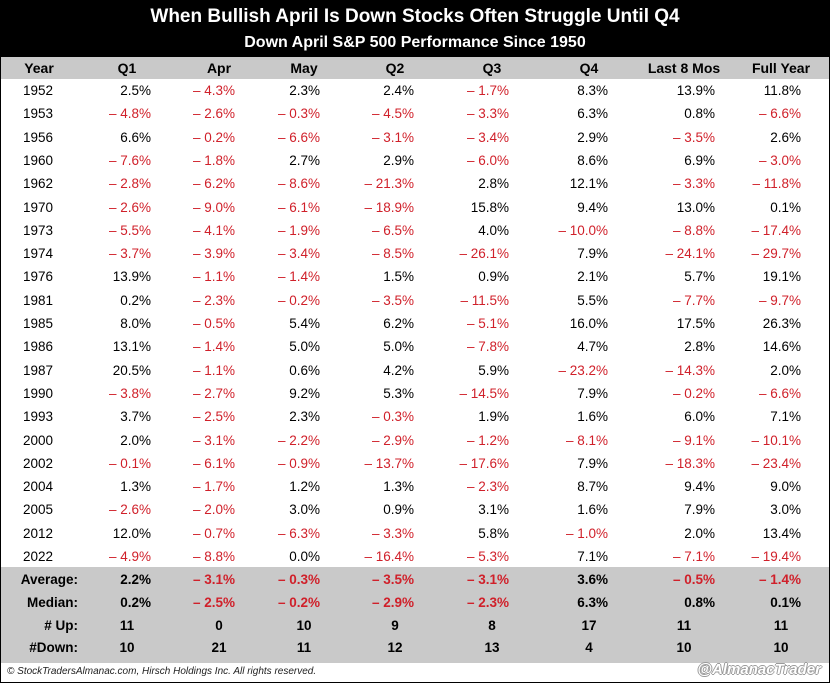 This screenshot has height=683, width=830. What do you see at coordinates (785, 509) in the screenshot?
I see `value-cell: 3.0%` at bounding box center [785, 509].